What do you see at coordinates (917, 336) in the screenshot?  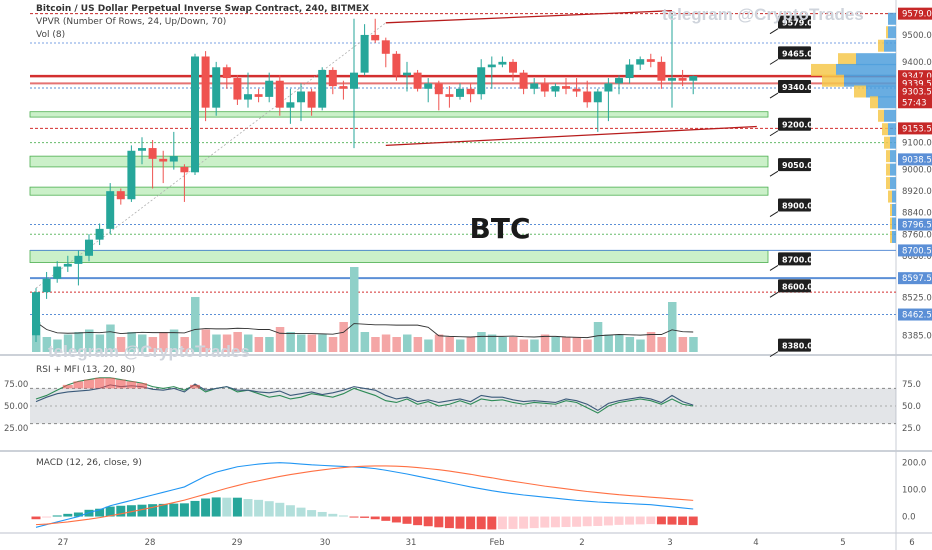 I see `price-tick-label: 8385.0` at bounding box center [917, 336].